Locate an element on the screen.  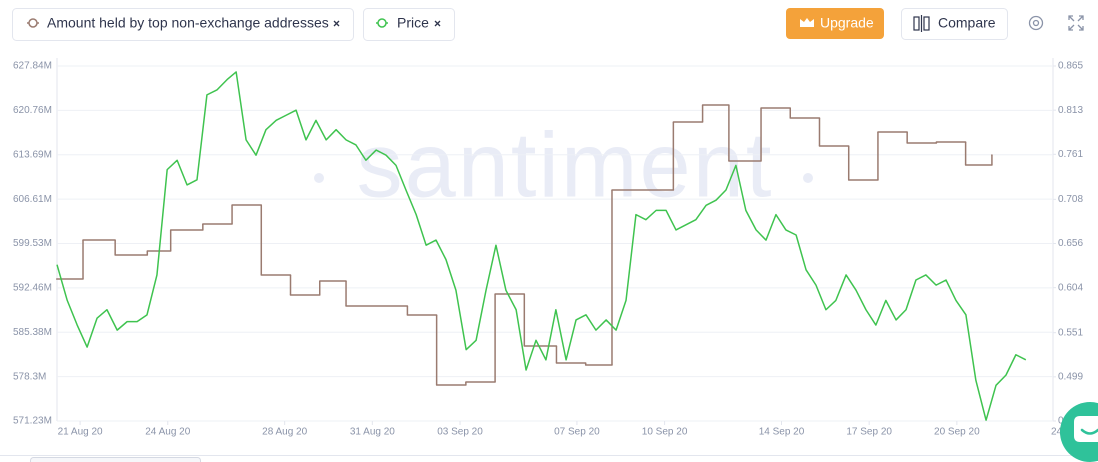
navigator is located at coordinates (549, 458).